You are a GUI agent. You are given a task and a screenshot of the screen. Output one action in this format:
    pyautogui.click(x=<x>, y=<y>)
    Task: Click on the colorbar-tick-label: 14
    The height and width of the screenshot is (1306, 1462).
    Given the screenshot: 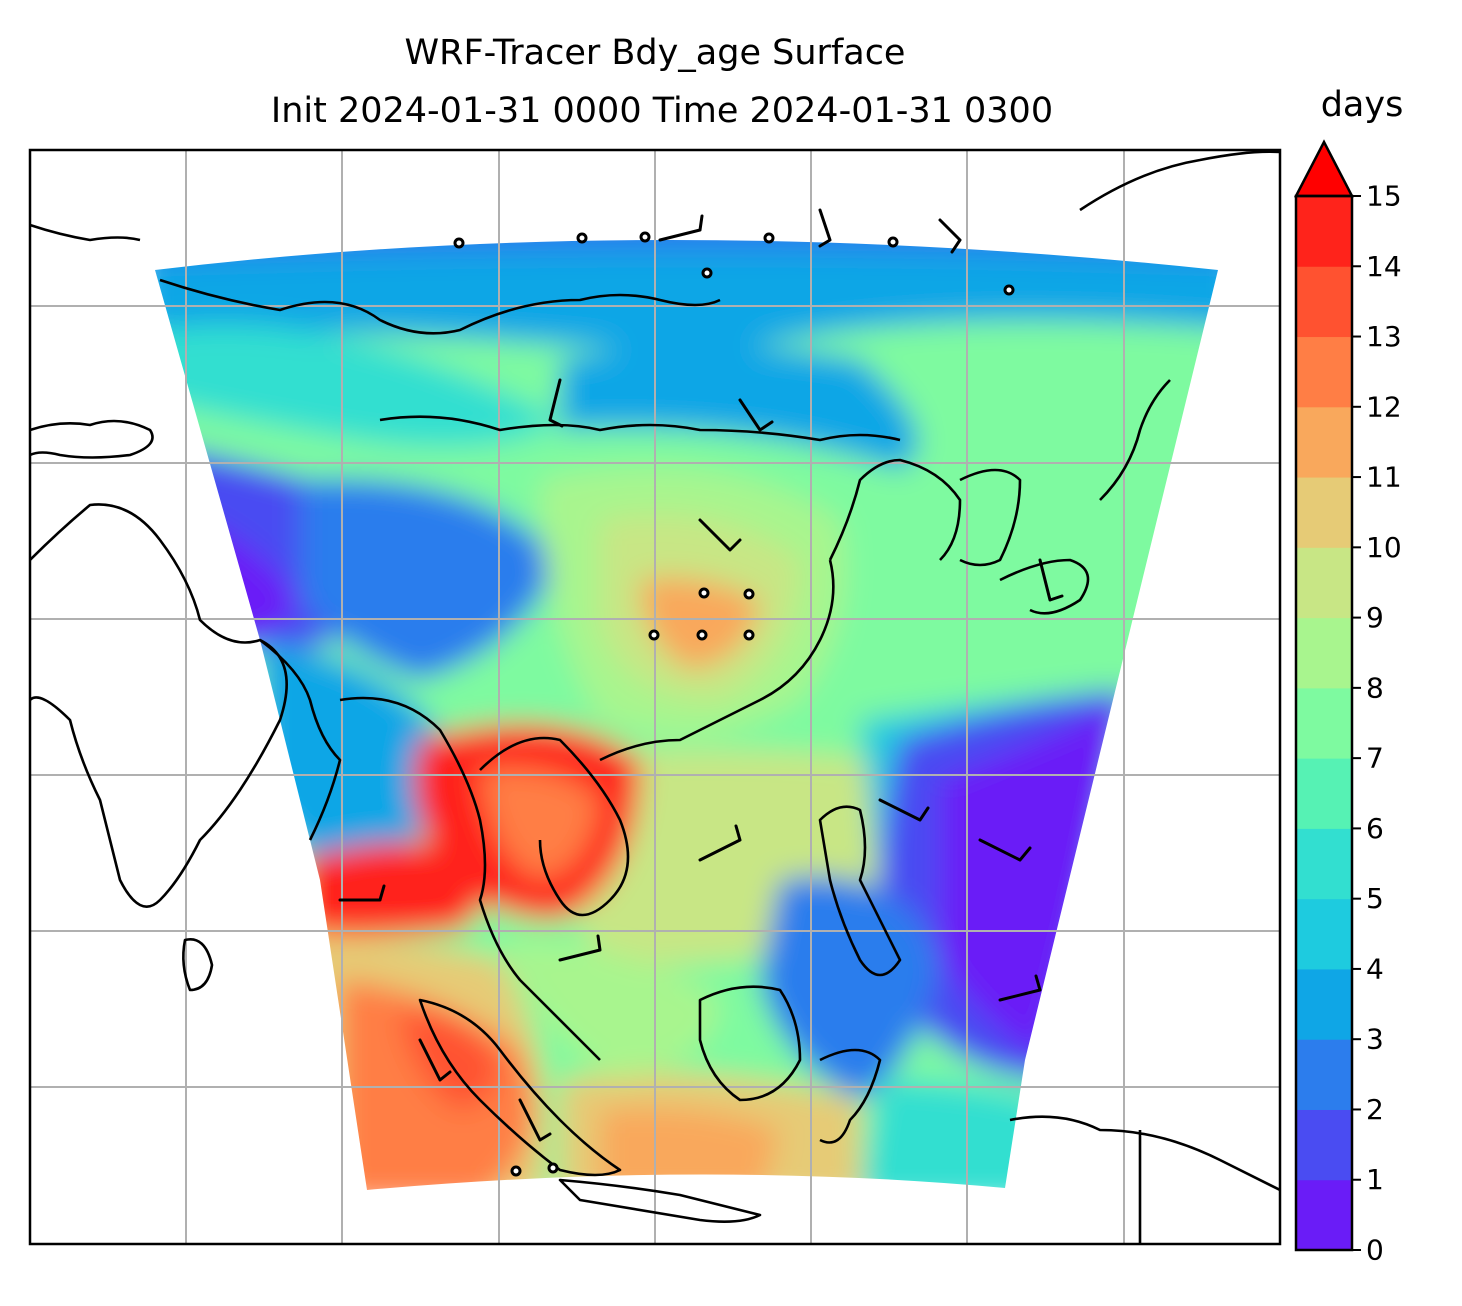 What is the action you would take?
    pyautogui.click(x=1384, y=266)
    